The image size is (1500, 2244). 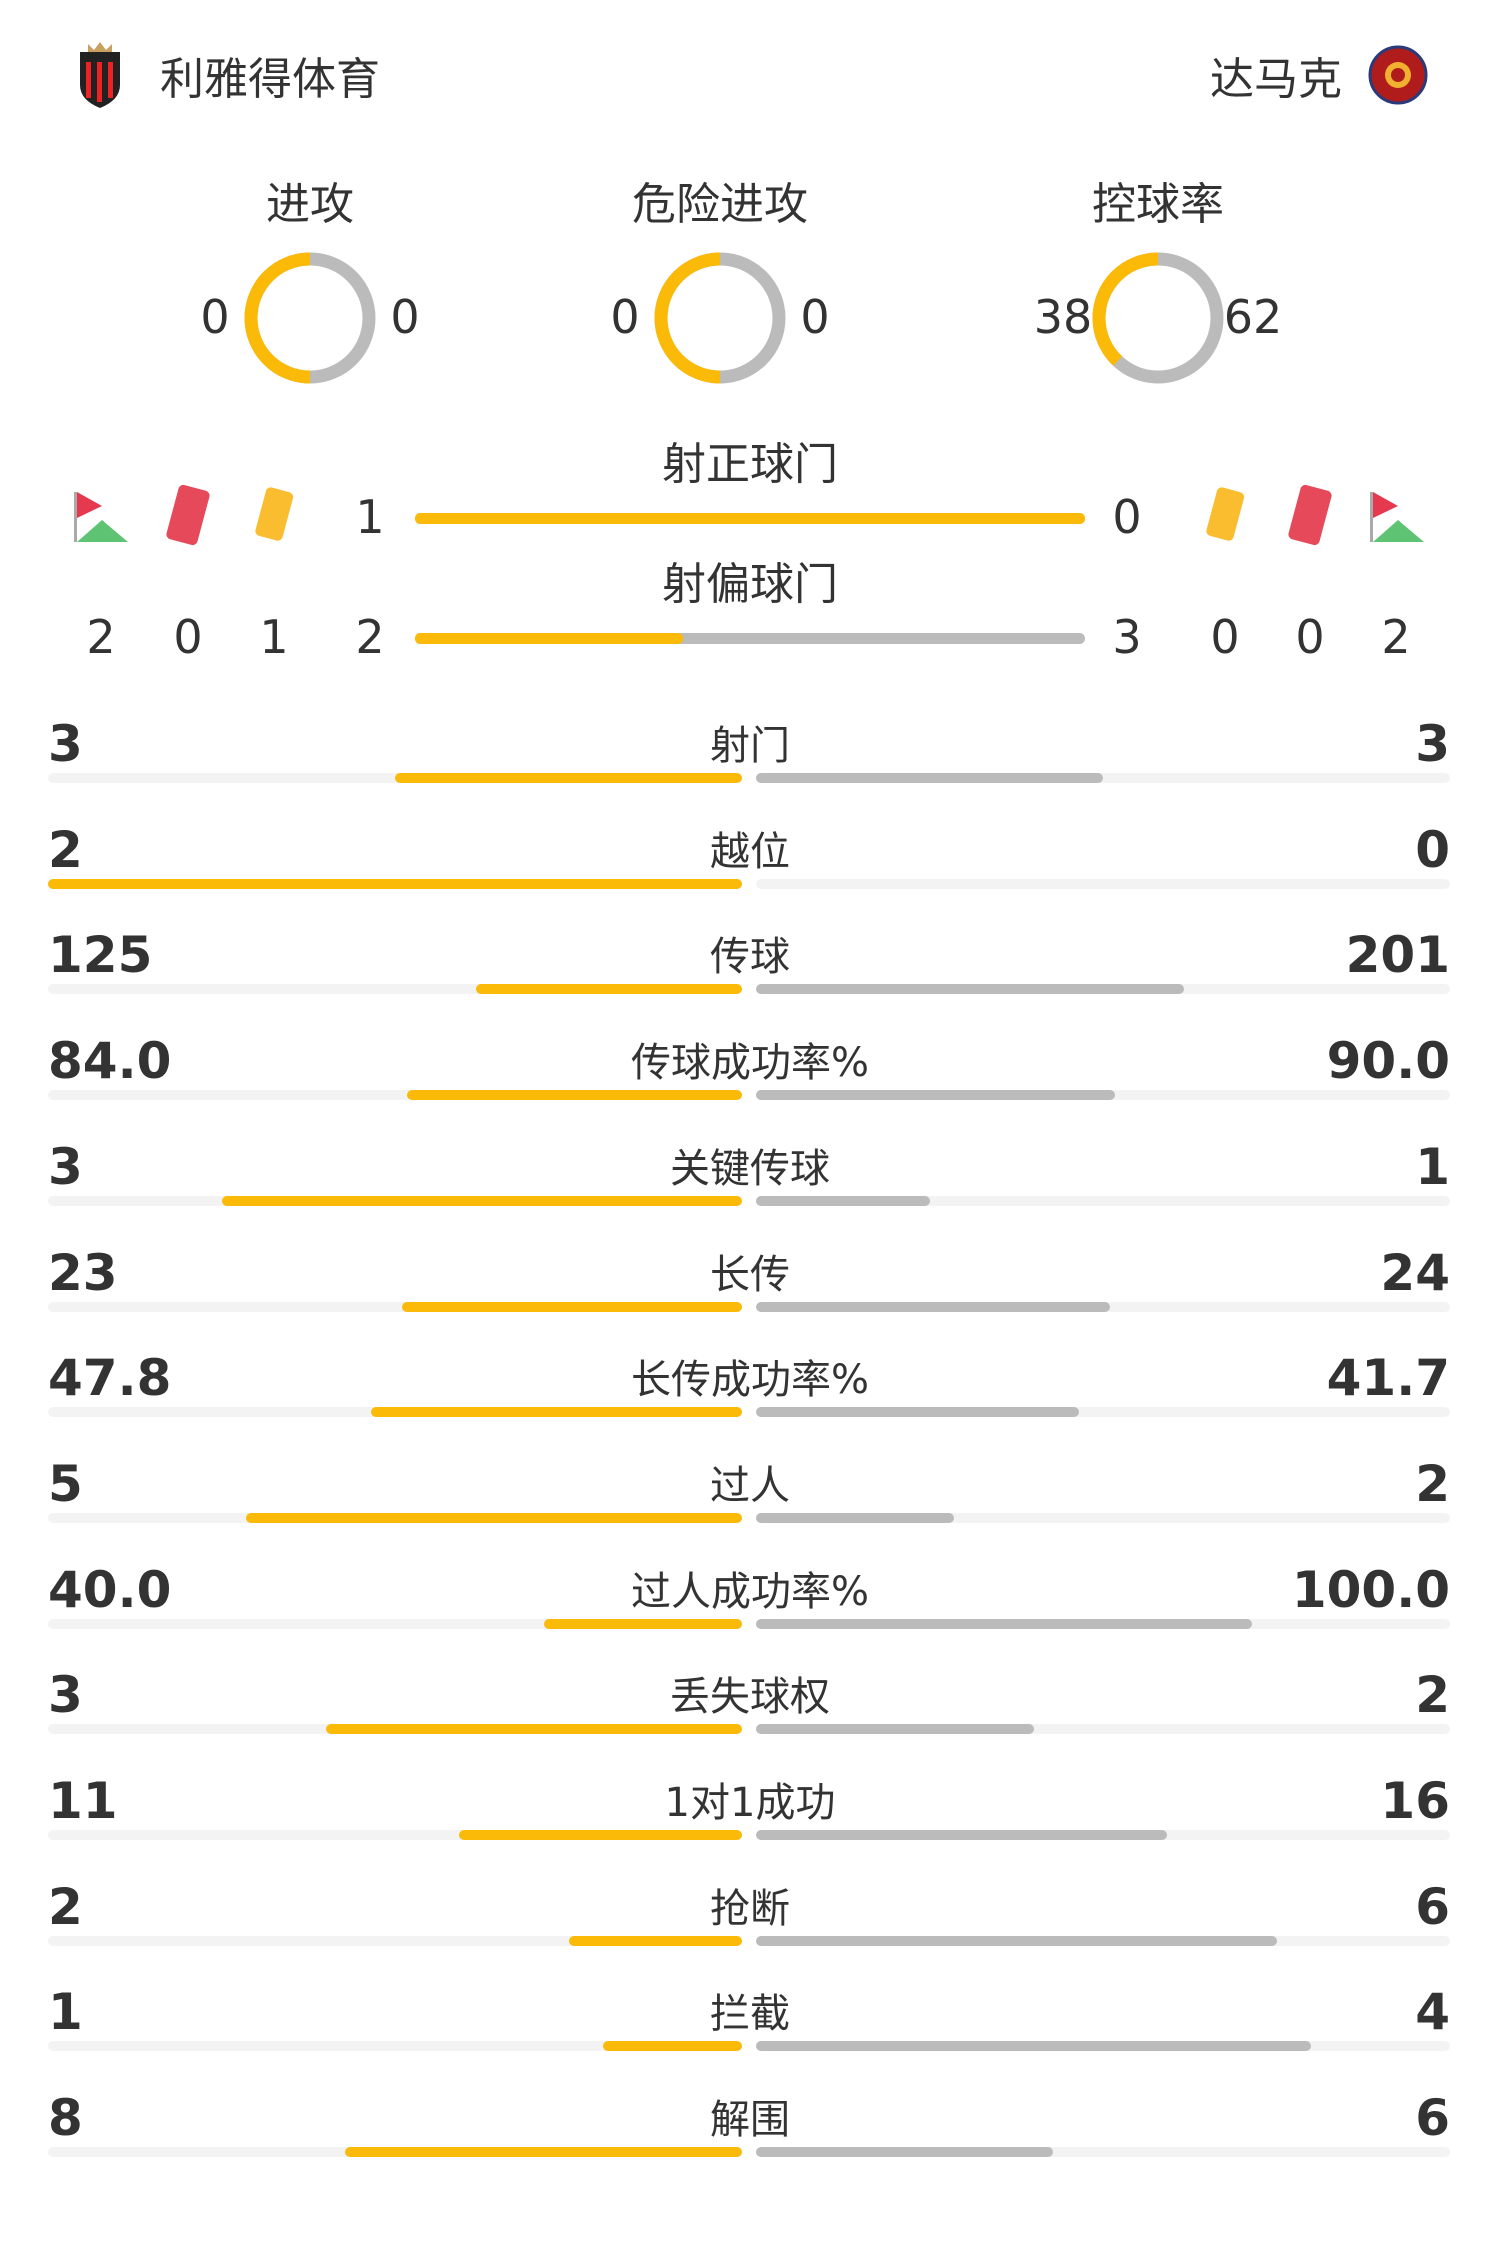 I want to click on stat-home-value: 40.0, so click(x=110, y=1589).